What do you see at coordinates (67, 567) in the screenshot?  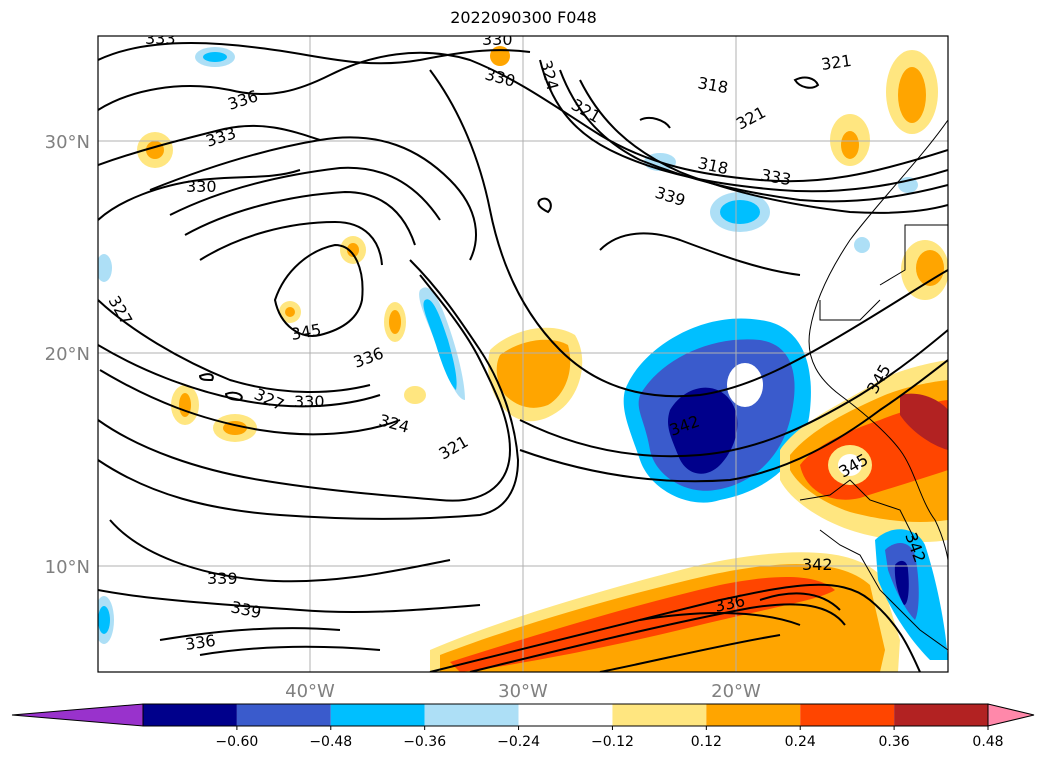 I see `lat-label: 10°N` at bounding box center [67, 567].